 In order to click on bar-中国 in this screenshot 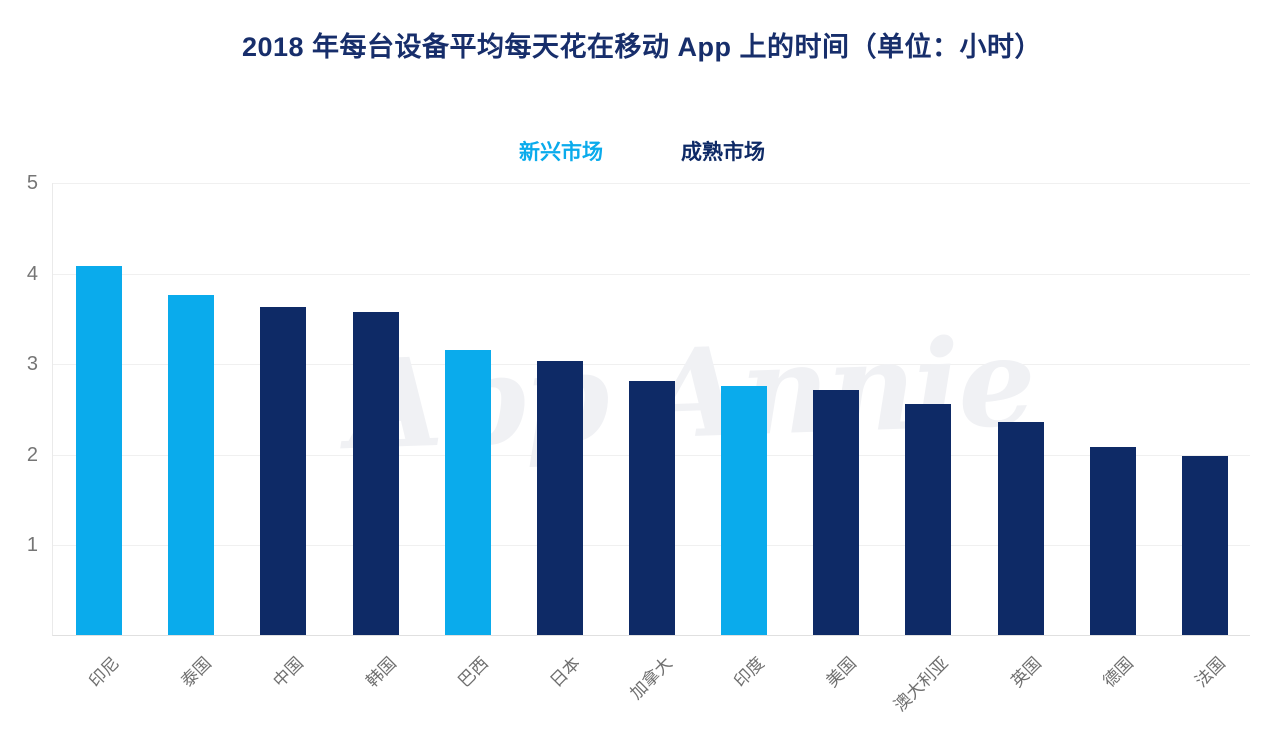, I will do `click(283, 471)`.